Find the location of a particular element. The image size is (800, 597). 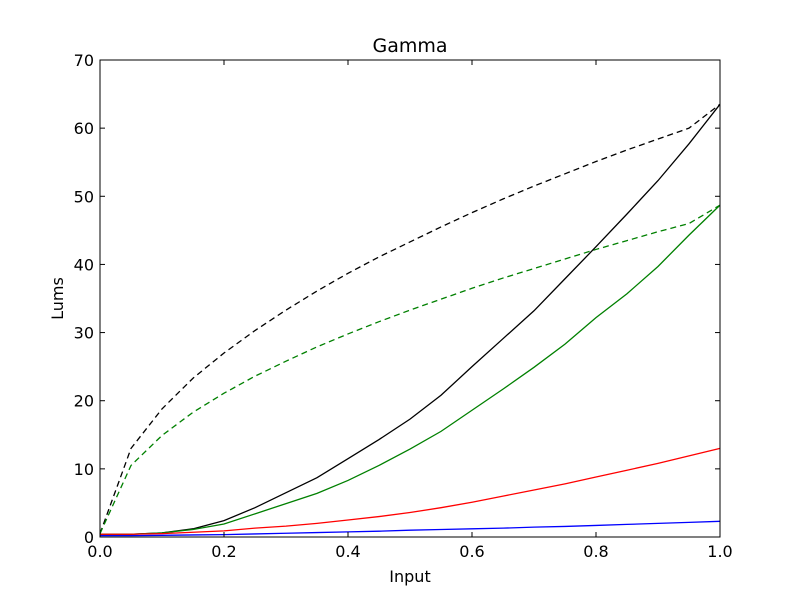

y-tick-label: 20 is located at coordinates (84, 401).